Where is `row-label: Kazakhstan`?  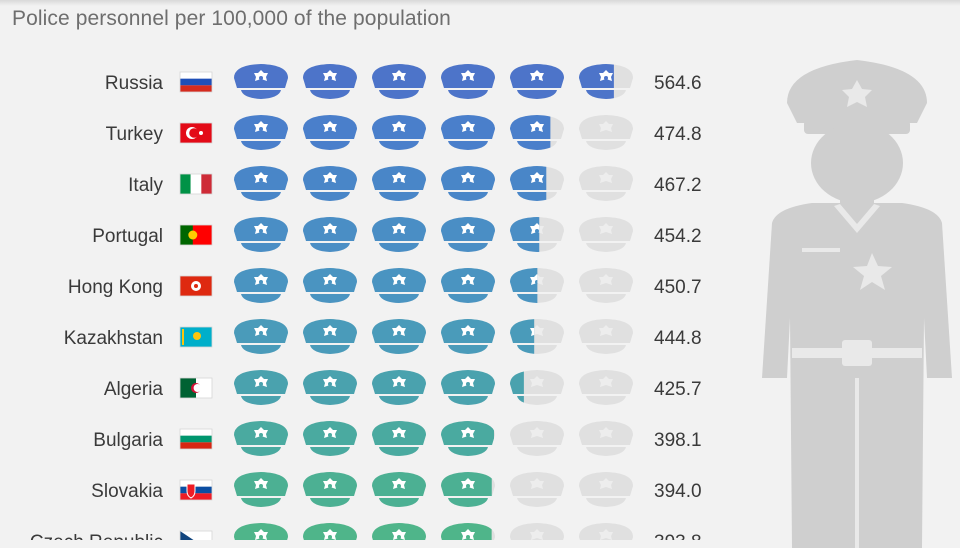 row-label: Kazakhstan is located at coordinates (113, 338).